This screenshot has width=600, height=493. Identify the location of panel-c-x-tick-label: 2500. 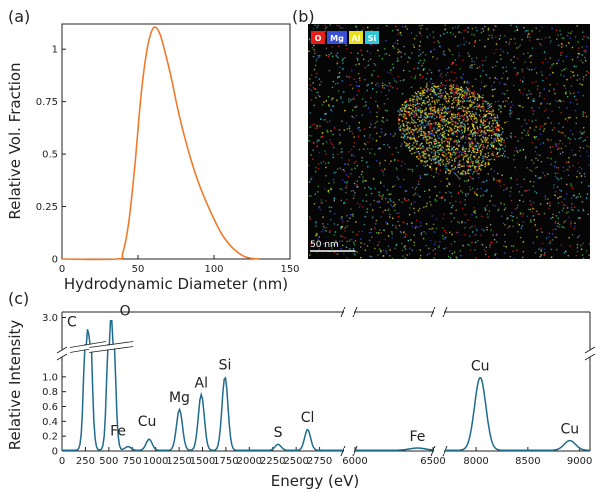
(295, 461).